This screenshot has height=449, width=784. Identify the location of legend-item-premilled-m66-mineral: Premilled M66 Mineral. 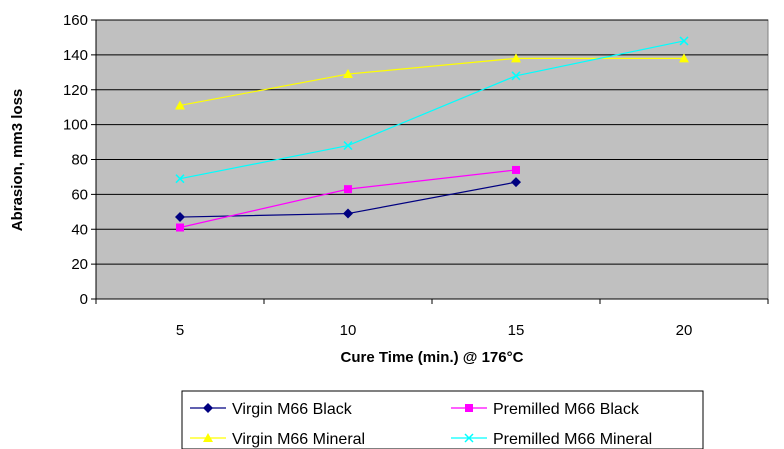
(551, 439).